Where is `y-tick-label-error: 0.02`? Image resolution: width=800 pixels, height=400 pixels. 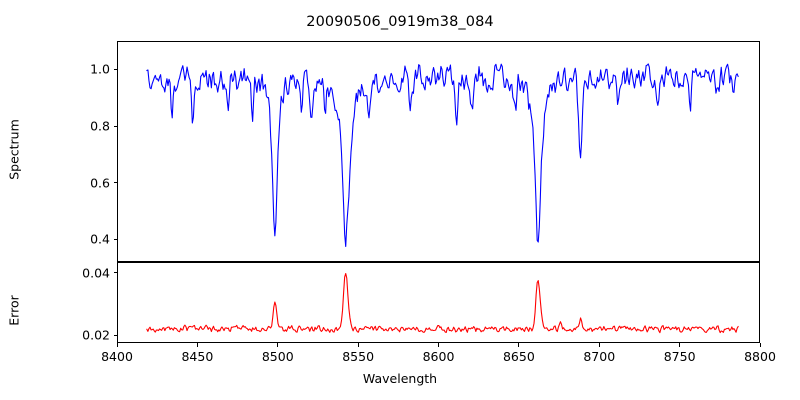
y-tick-label-error: 0.02 is located at coordinates (96, 335).